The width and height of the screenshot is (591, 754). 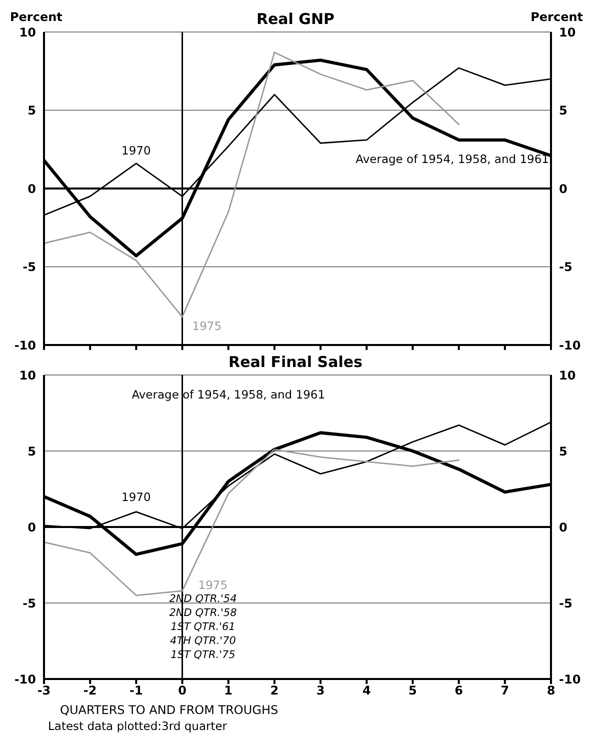 I want to click on series-label: Average of 1954, 1958, and 1961, so click(x=452, y=159).